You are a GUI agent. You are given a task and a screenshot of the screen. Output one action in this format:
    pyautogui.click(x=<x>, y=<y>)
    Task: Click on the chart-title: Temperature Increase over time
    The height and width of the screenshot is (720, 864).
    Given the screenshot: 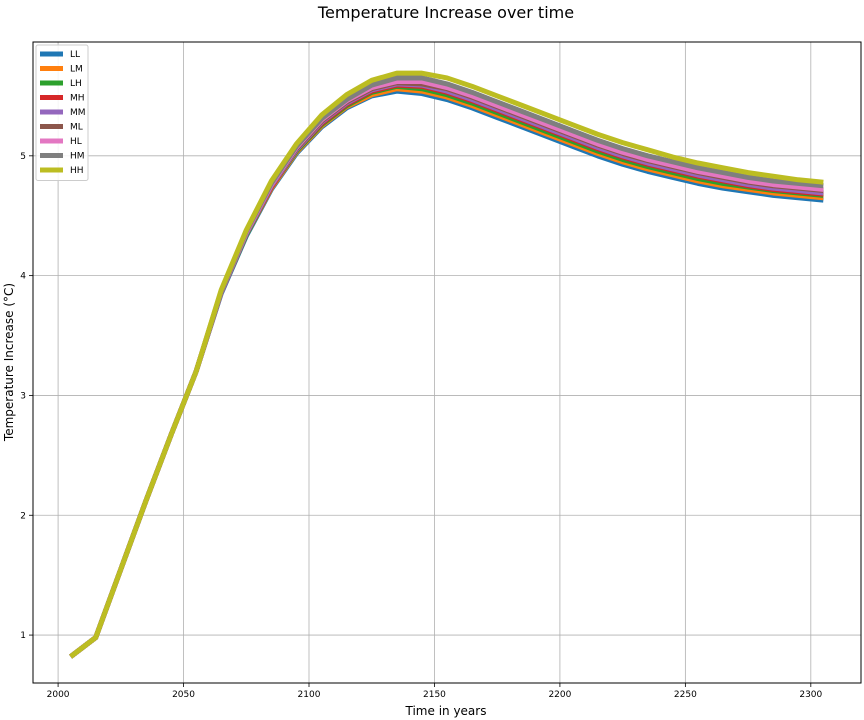 What is the action you would take?
    pyautogui.click(x=445, y=12)
    